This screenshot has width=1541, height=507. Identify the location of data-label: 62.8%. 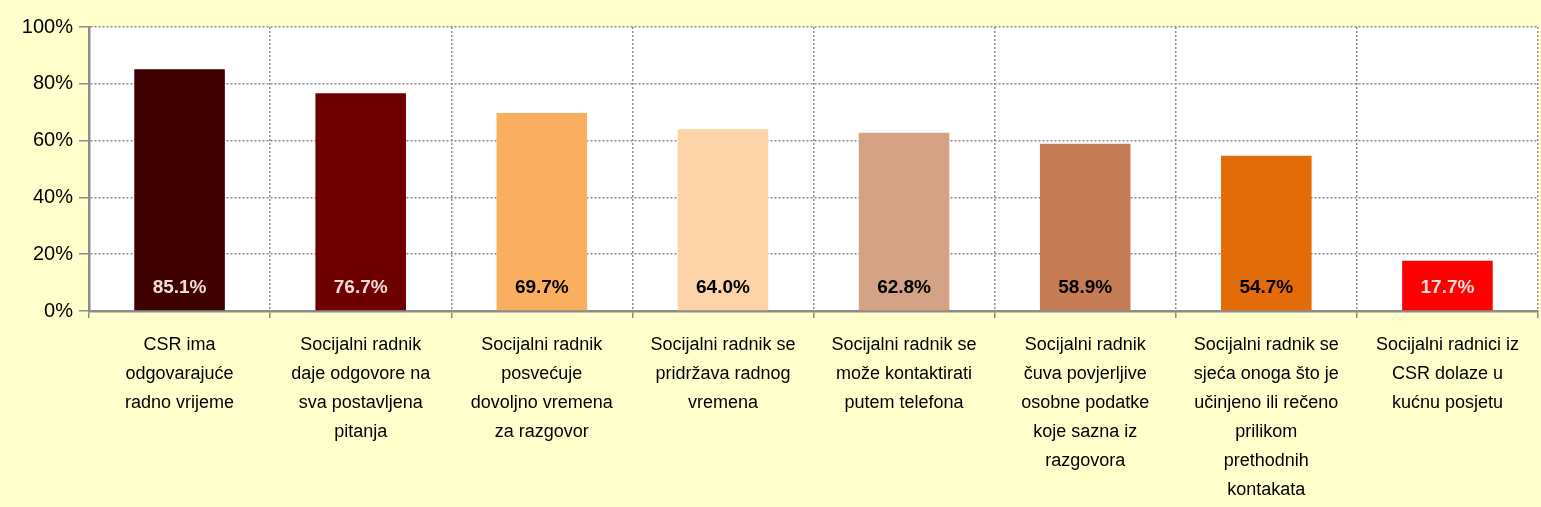
(904, 287).